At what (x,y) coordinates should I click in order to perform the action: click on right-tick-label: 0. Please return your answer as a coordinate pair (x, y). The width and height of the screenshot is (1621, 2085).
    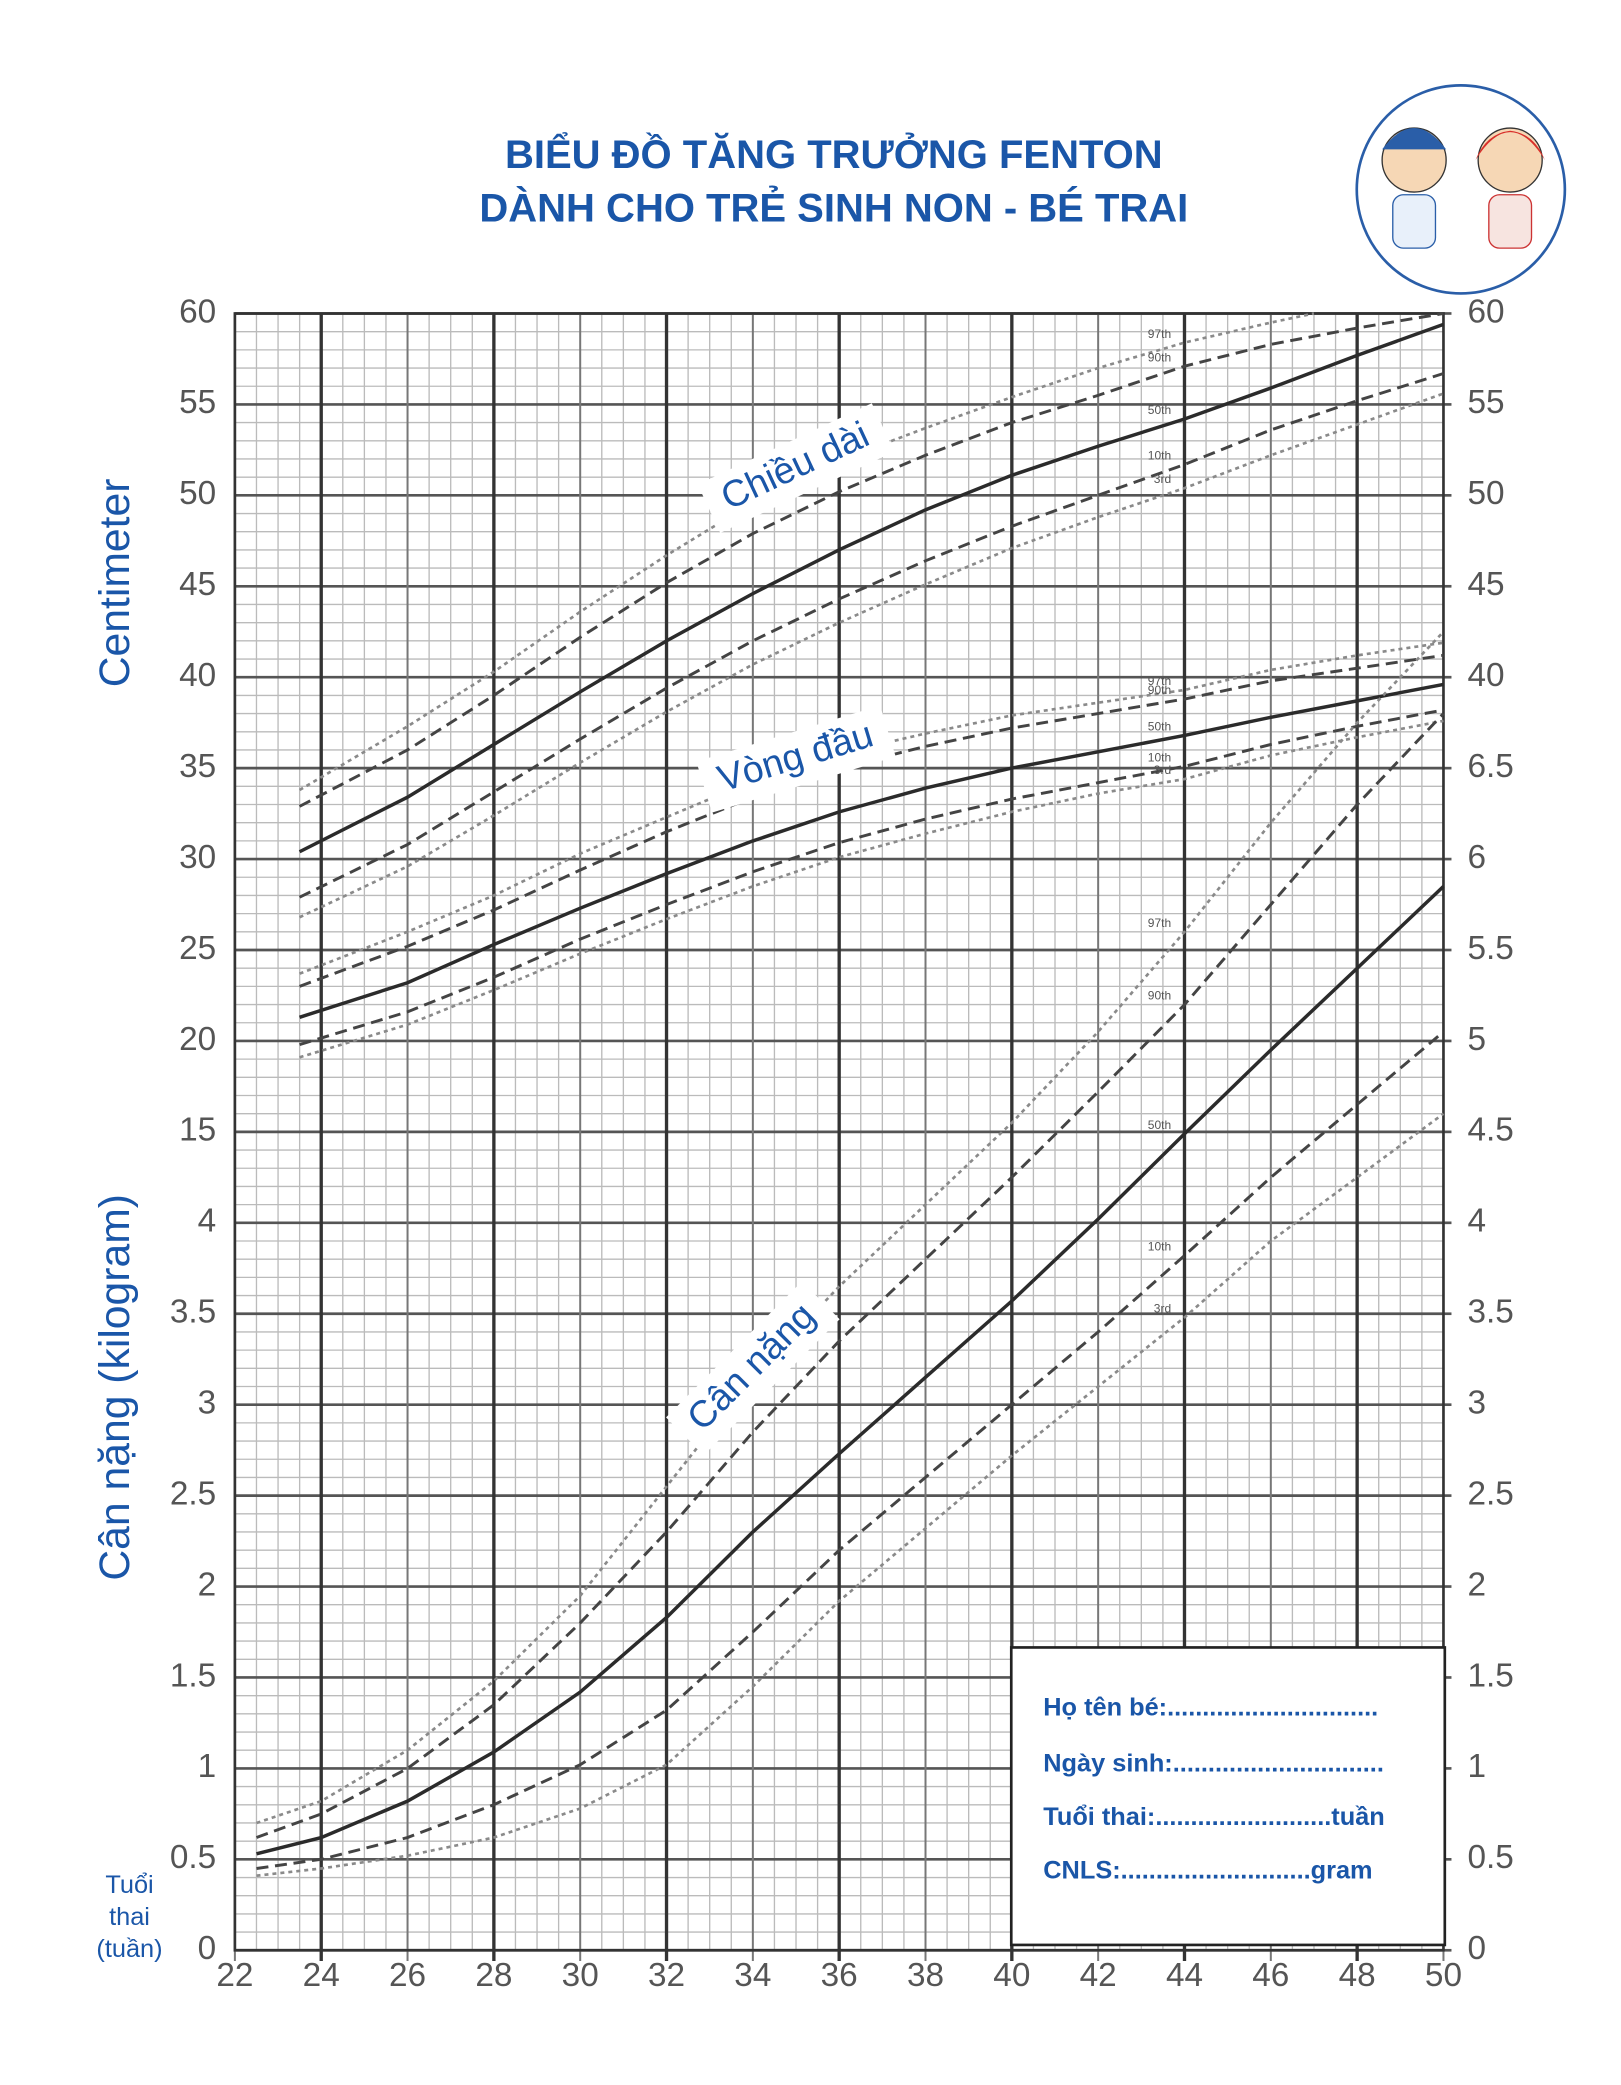
    Looking at the image, I should click on (1476, 1948).